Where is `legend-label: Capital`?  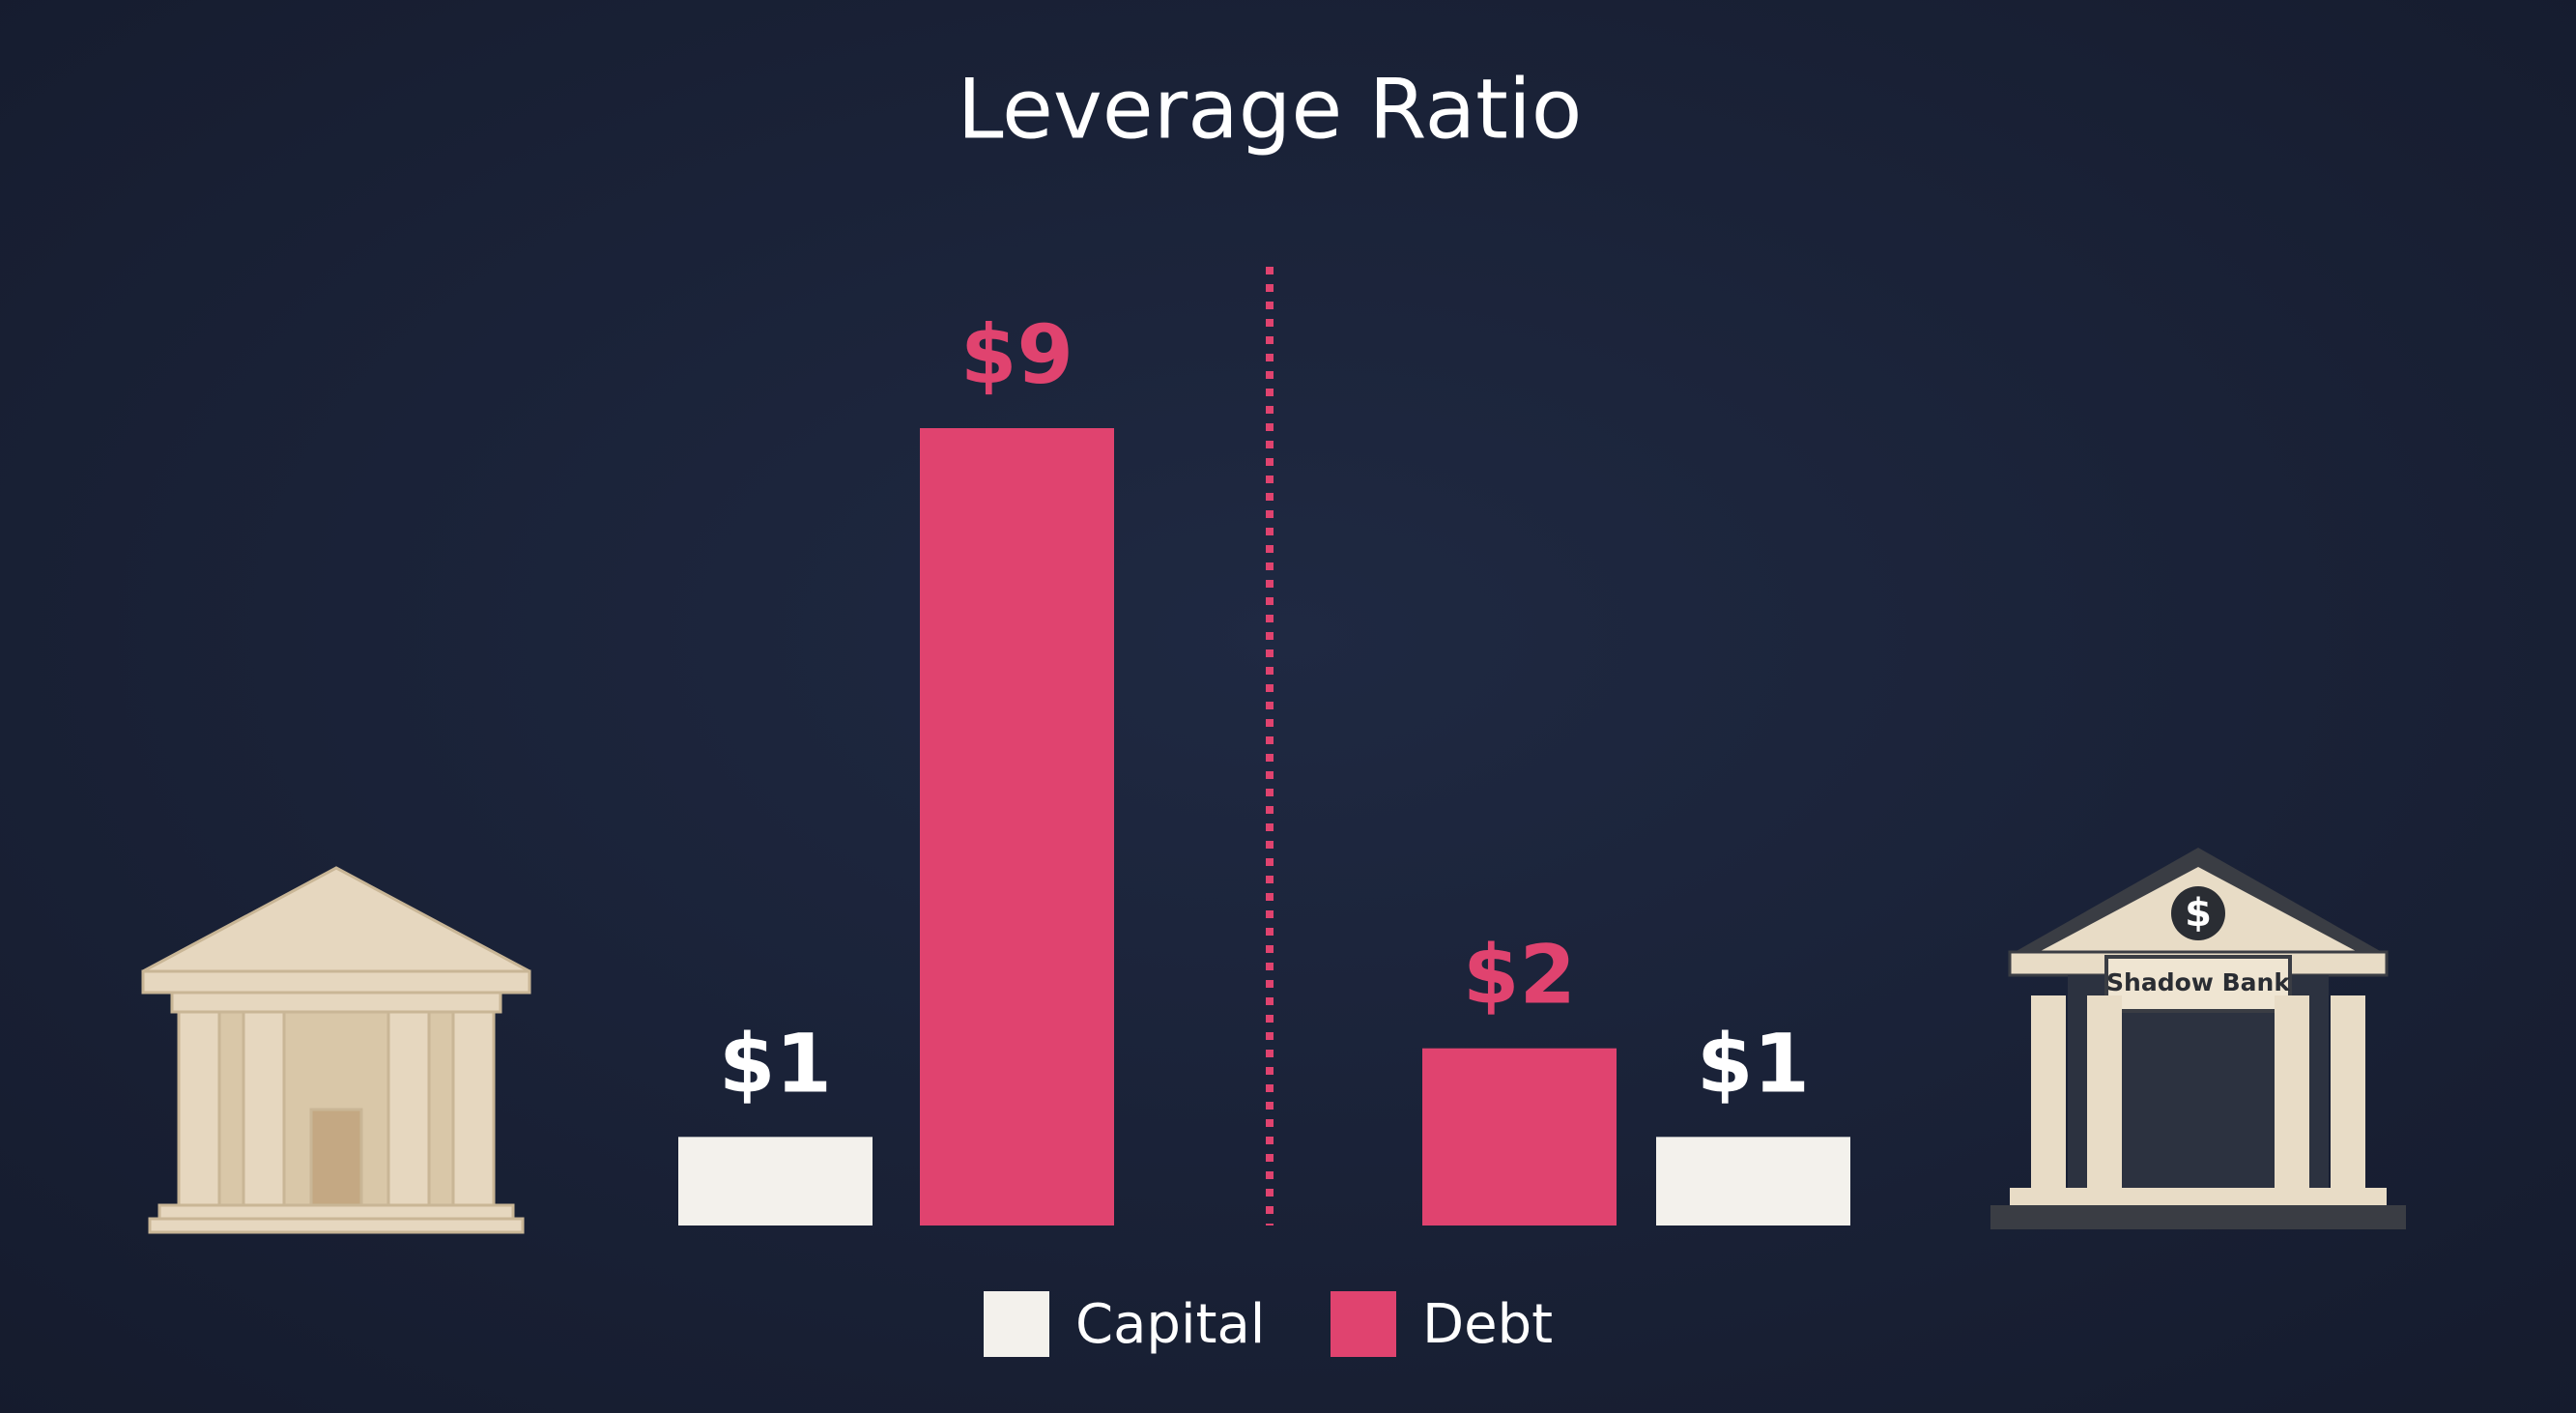 legend-label: Capital is located at coordinates (1170, 1324).